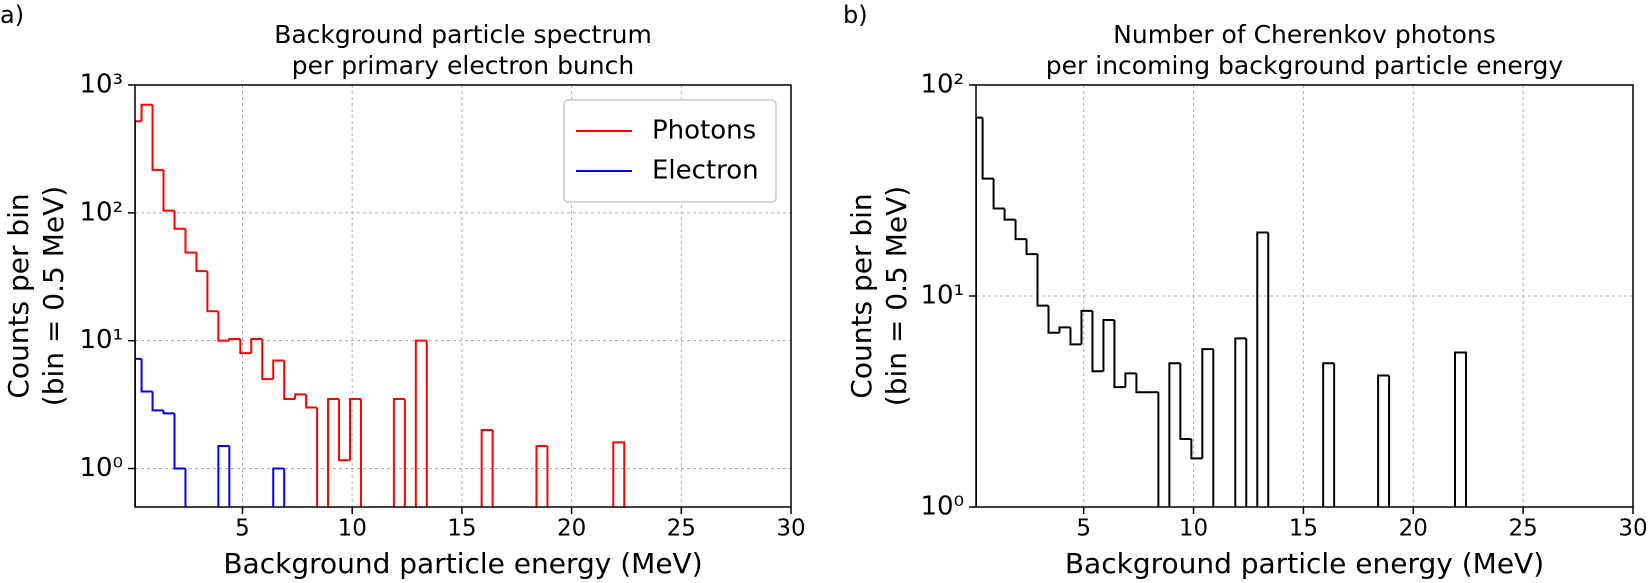 The width and height of the screenshot is (1650, 583). Describe the element at coordinates (1304, 34) in the screenshot. I see `chart-title: Number of Cherenkov photons` at that location.